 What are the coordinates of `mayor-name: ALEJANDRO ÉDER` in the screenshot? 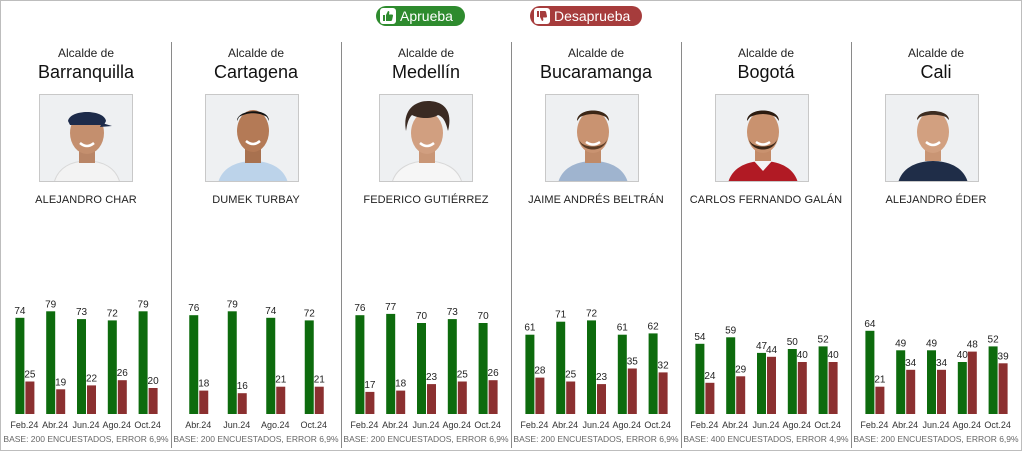 It's located at (936, 200).